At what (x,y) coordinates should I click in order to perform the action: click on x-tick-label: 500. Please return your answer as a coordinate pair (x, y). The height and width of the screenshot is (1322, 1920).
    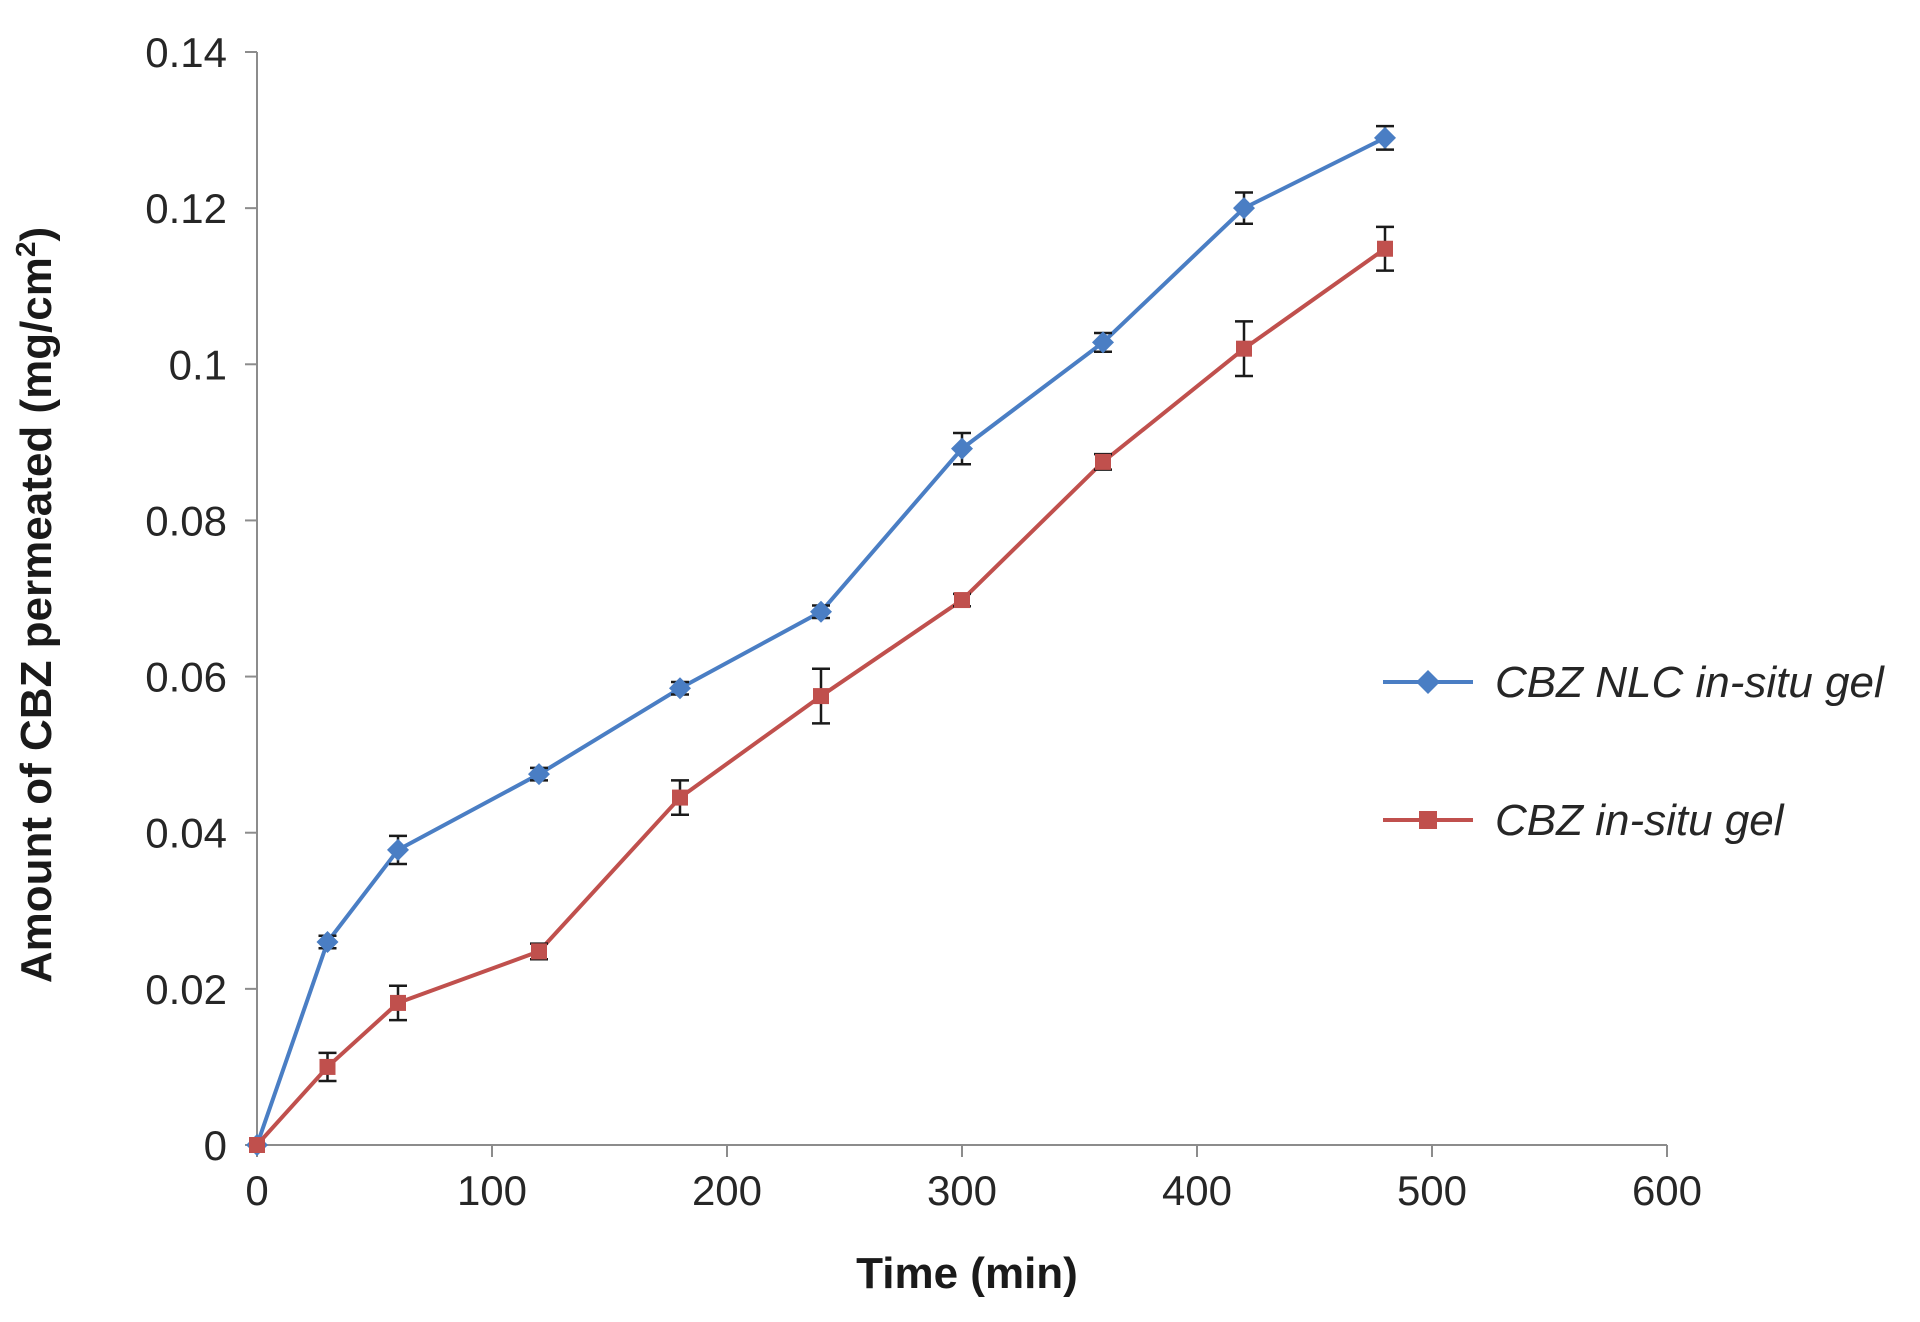
    Looking at the image, I should click on (1432, 1190).